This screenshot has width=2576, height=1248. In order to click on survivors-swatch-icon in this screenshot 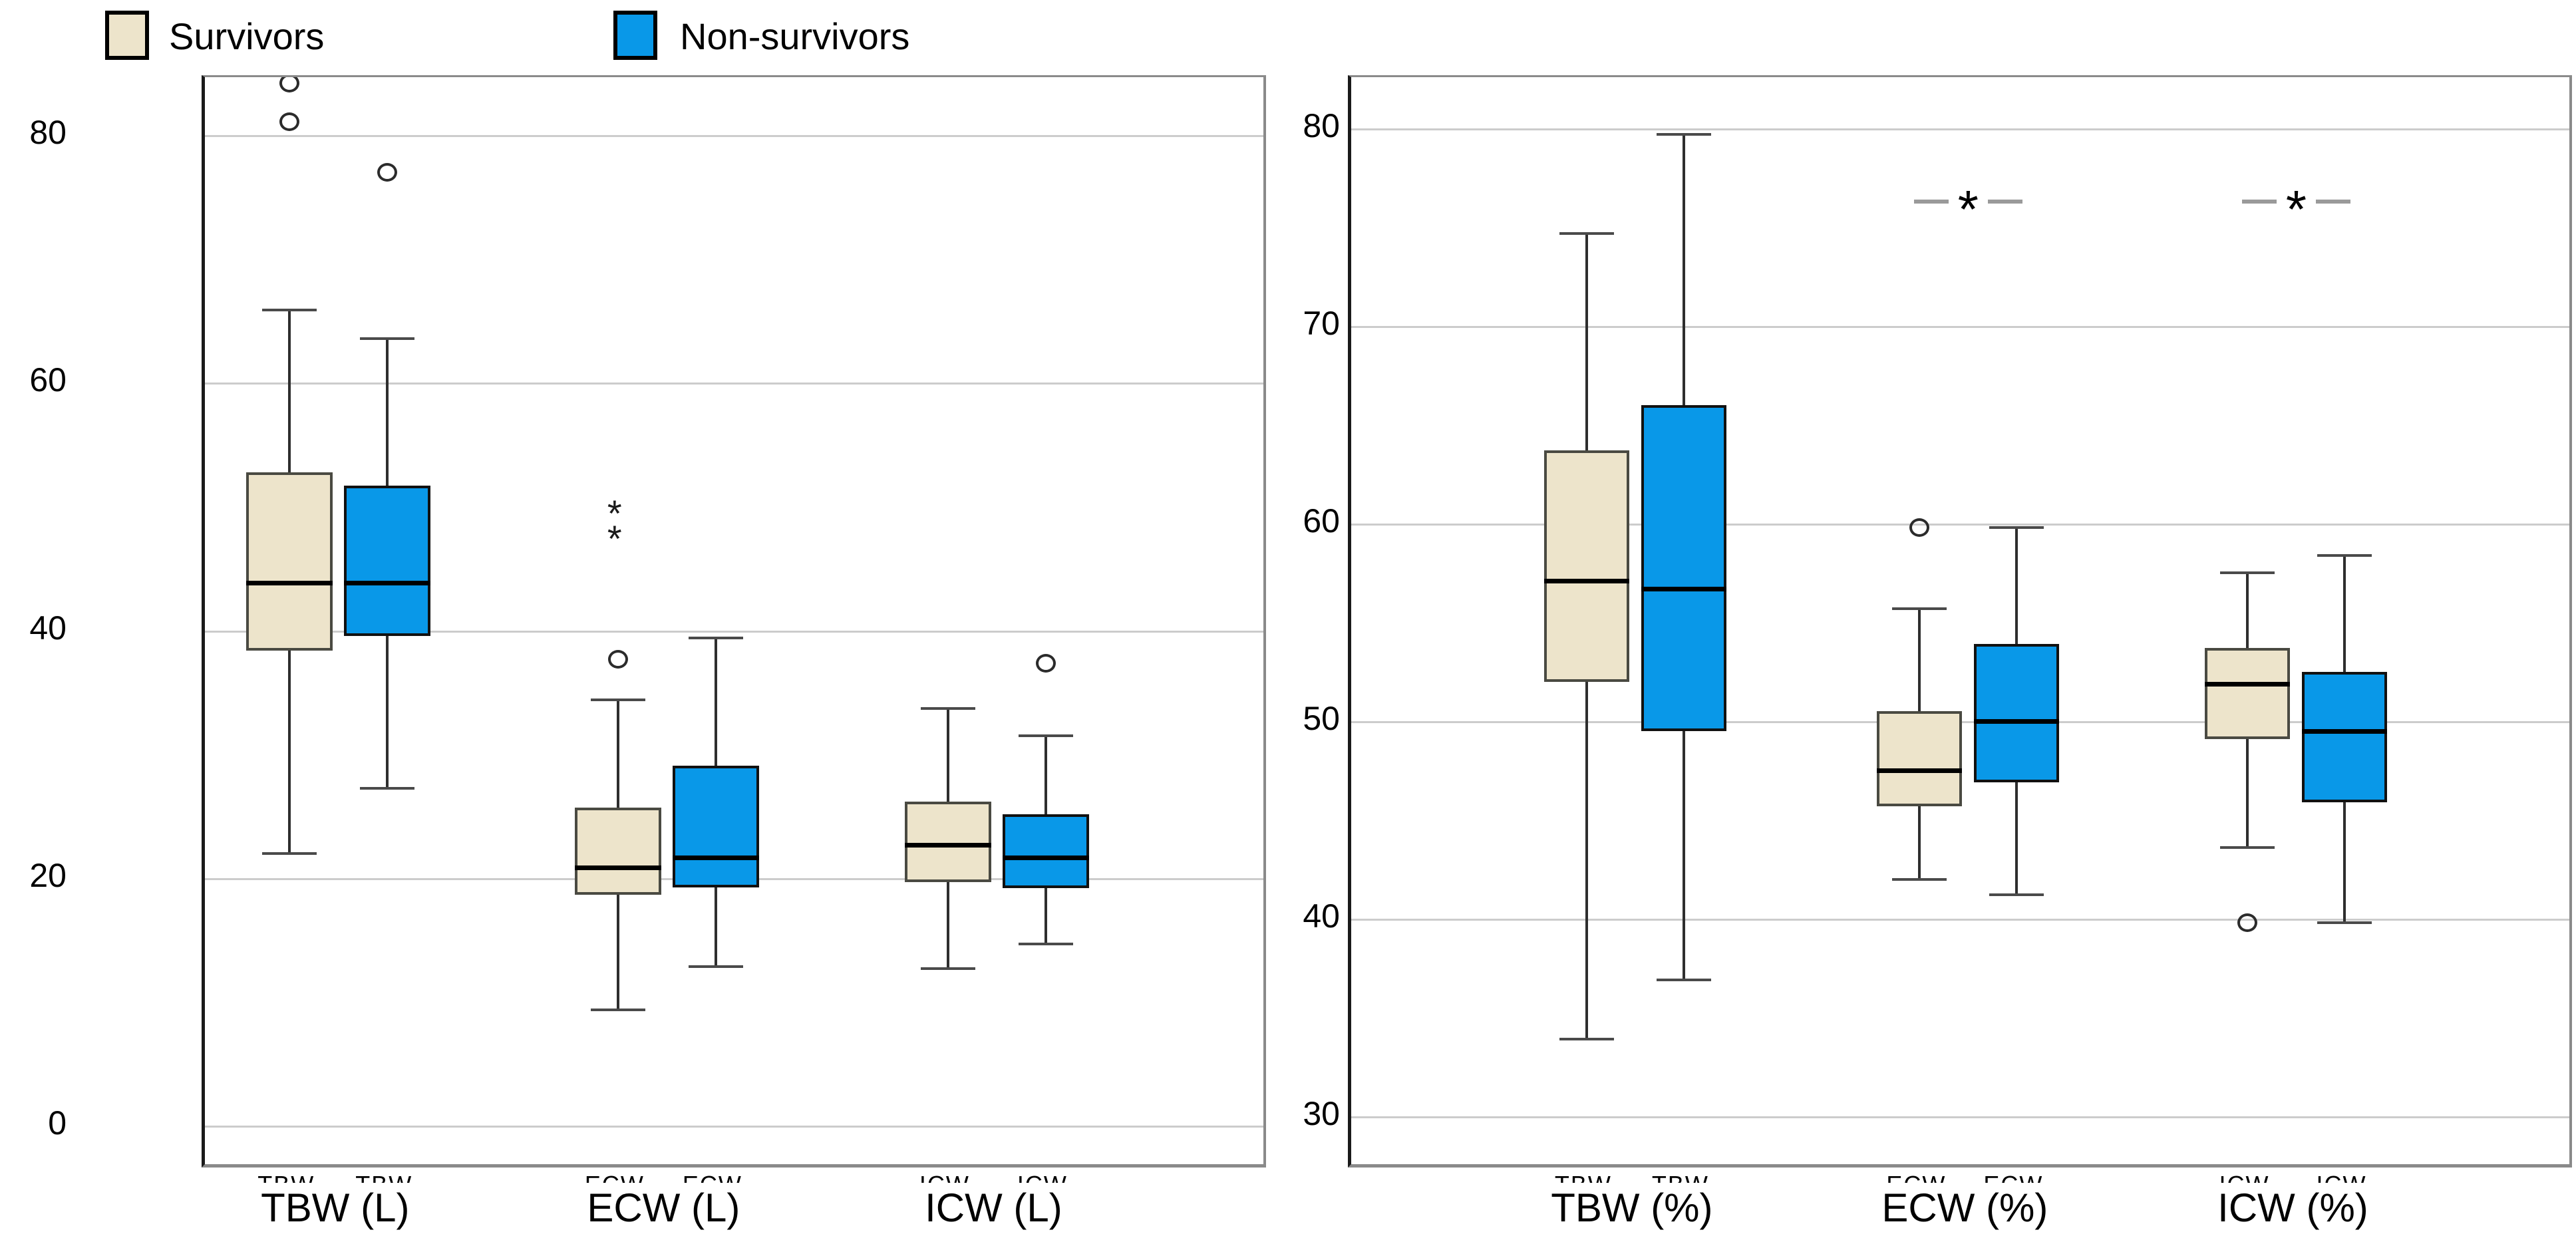, I will do `click(127, 35)`.